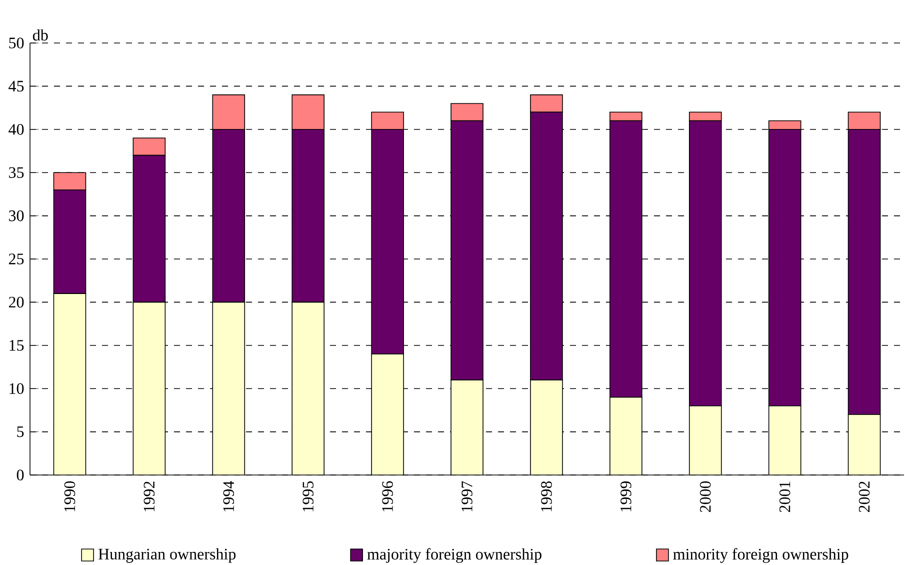 This screenshot has height=565, width=905. Describe the element at coordinates (546, 496) in the screenshot. I see `x-tick-label: 1998` at that location.